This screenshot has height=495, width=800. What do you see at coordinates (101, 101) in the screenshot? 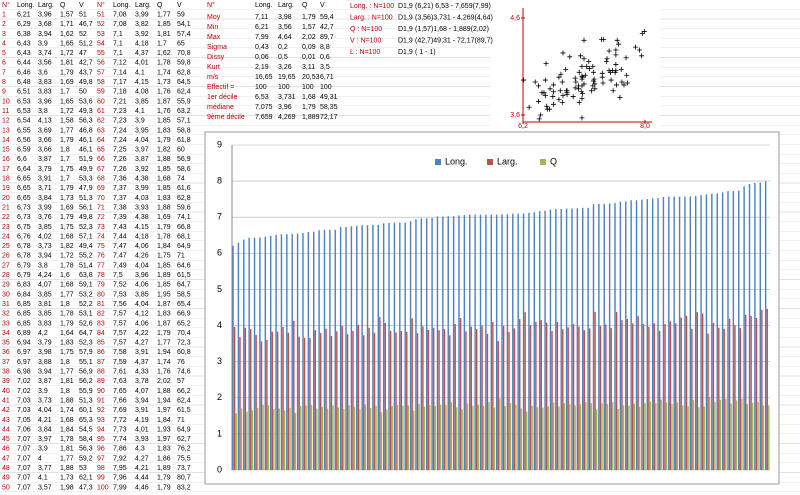
I see `row-number: 60` at bounding box center [101, 101].